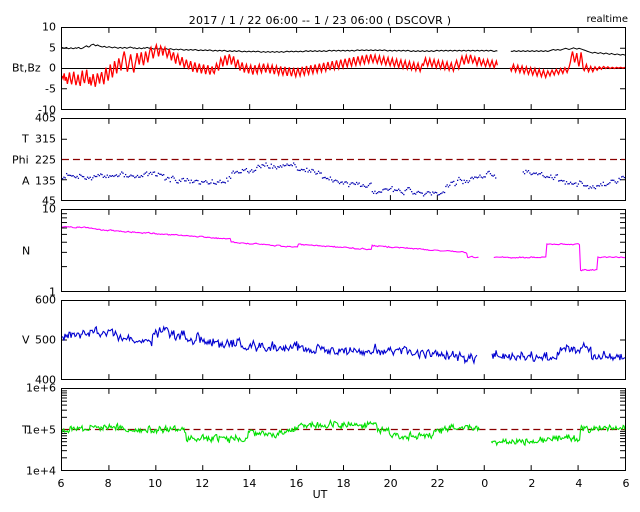 This screenshot has height=512, width=640. I want to click on axis-label-bt-bz: Bt,Bz, so click(26, 68).